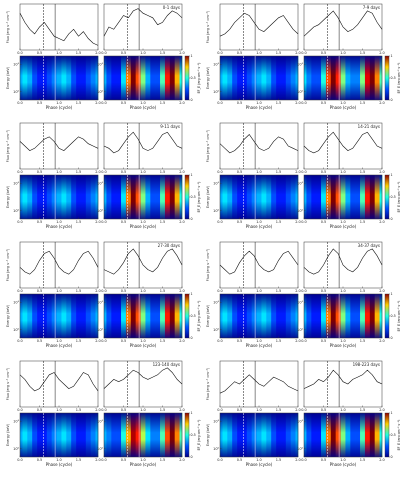  Describe the element at coordinates (393, 435) in the screenshot. I see `colorbar-tick-label: 0.5` at that location.